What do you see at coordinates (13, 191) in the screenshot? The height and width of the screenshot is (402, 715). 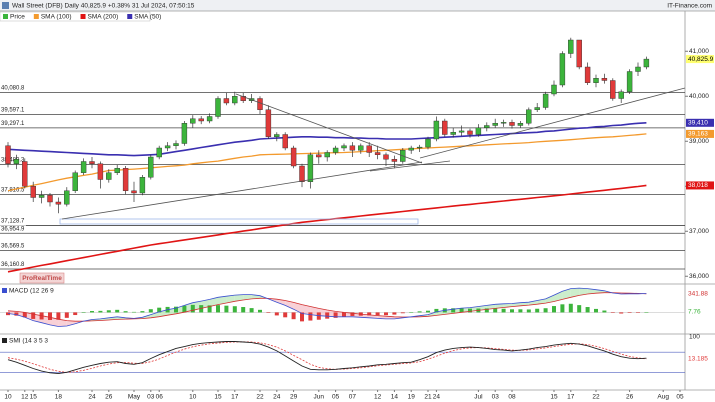 I see `level-label: 37,816.5` at bounding box center [13, 191].